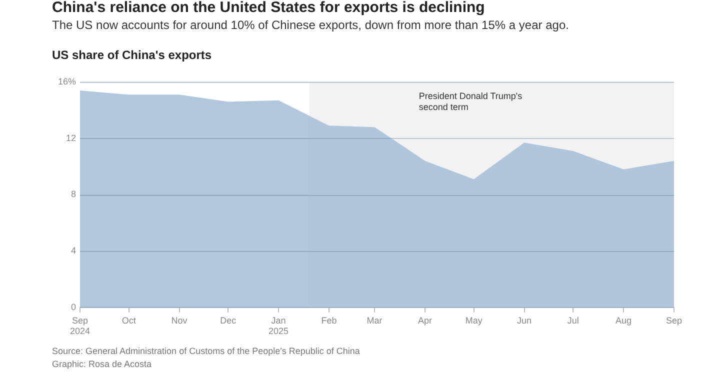 The width and height of the screenshot is (704, 384). I want to click on x-tick-label: May, so click(474, 320).